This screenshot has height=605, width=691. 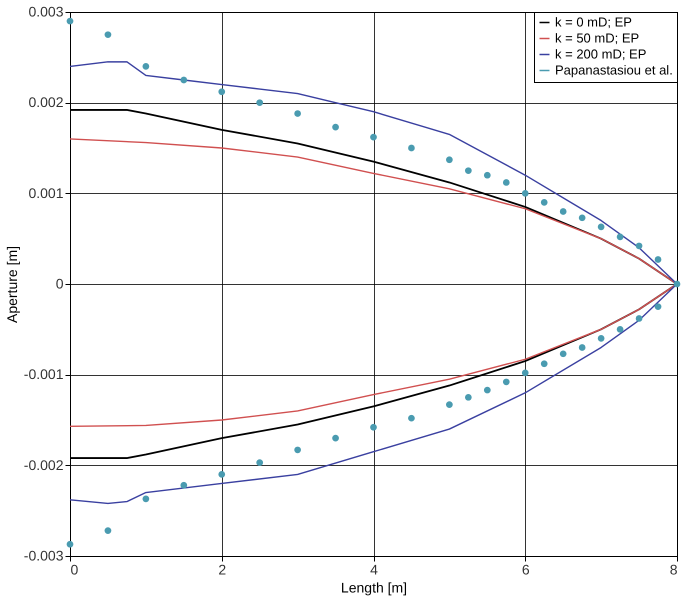 What do you see at coordinates (44, 556) in the screenshot?
I see `y-tick-label: -0.003` at bounding box center [44, 556].